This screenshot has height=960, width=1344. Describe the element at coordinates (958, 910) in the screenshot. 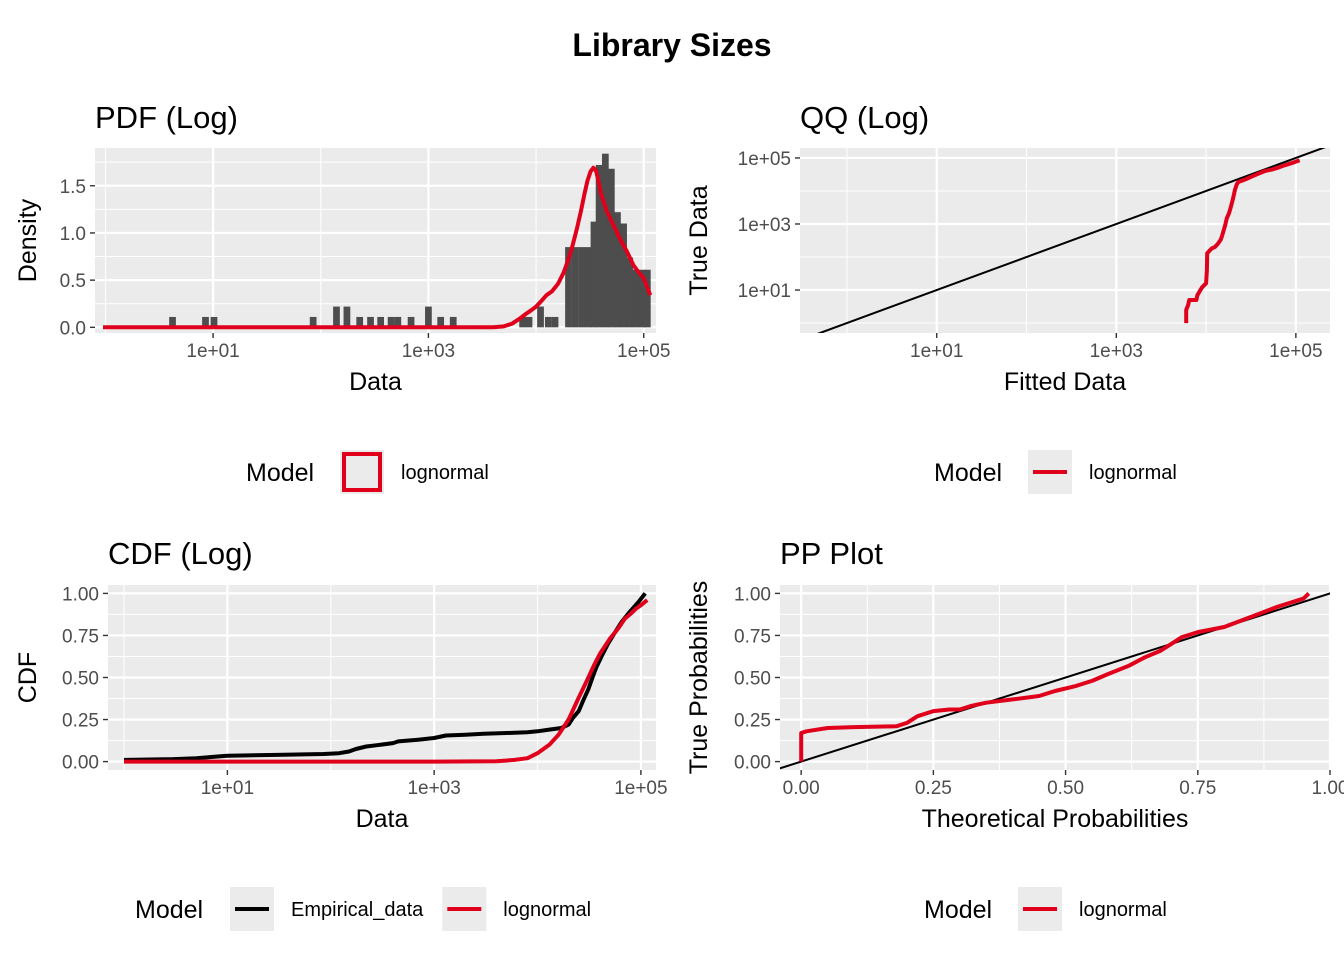

I see `pp-legend-title: Model` at that location.